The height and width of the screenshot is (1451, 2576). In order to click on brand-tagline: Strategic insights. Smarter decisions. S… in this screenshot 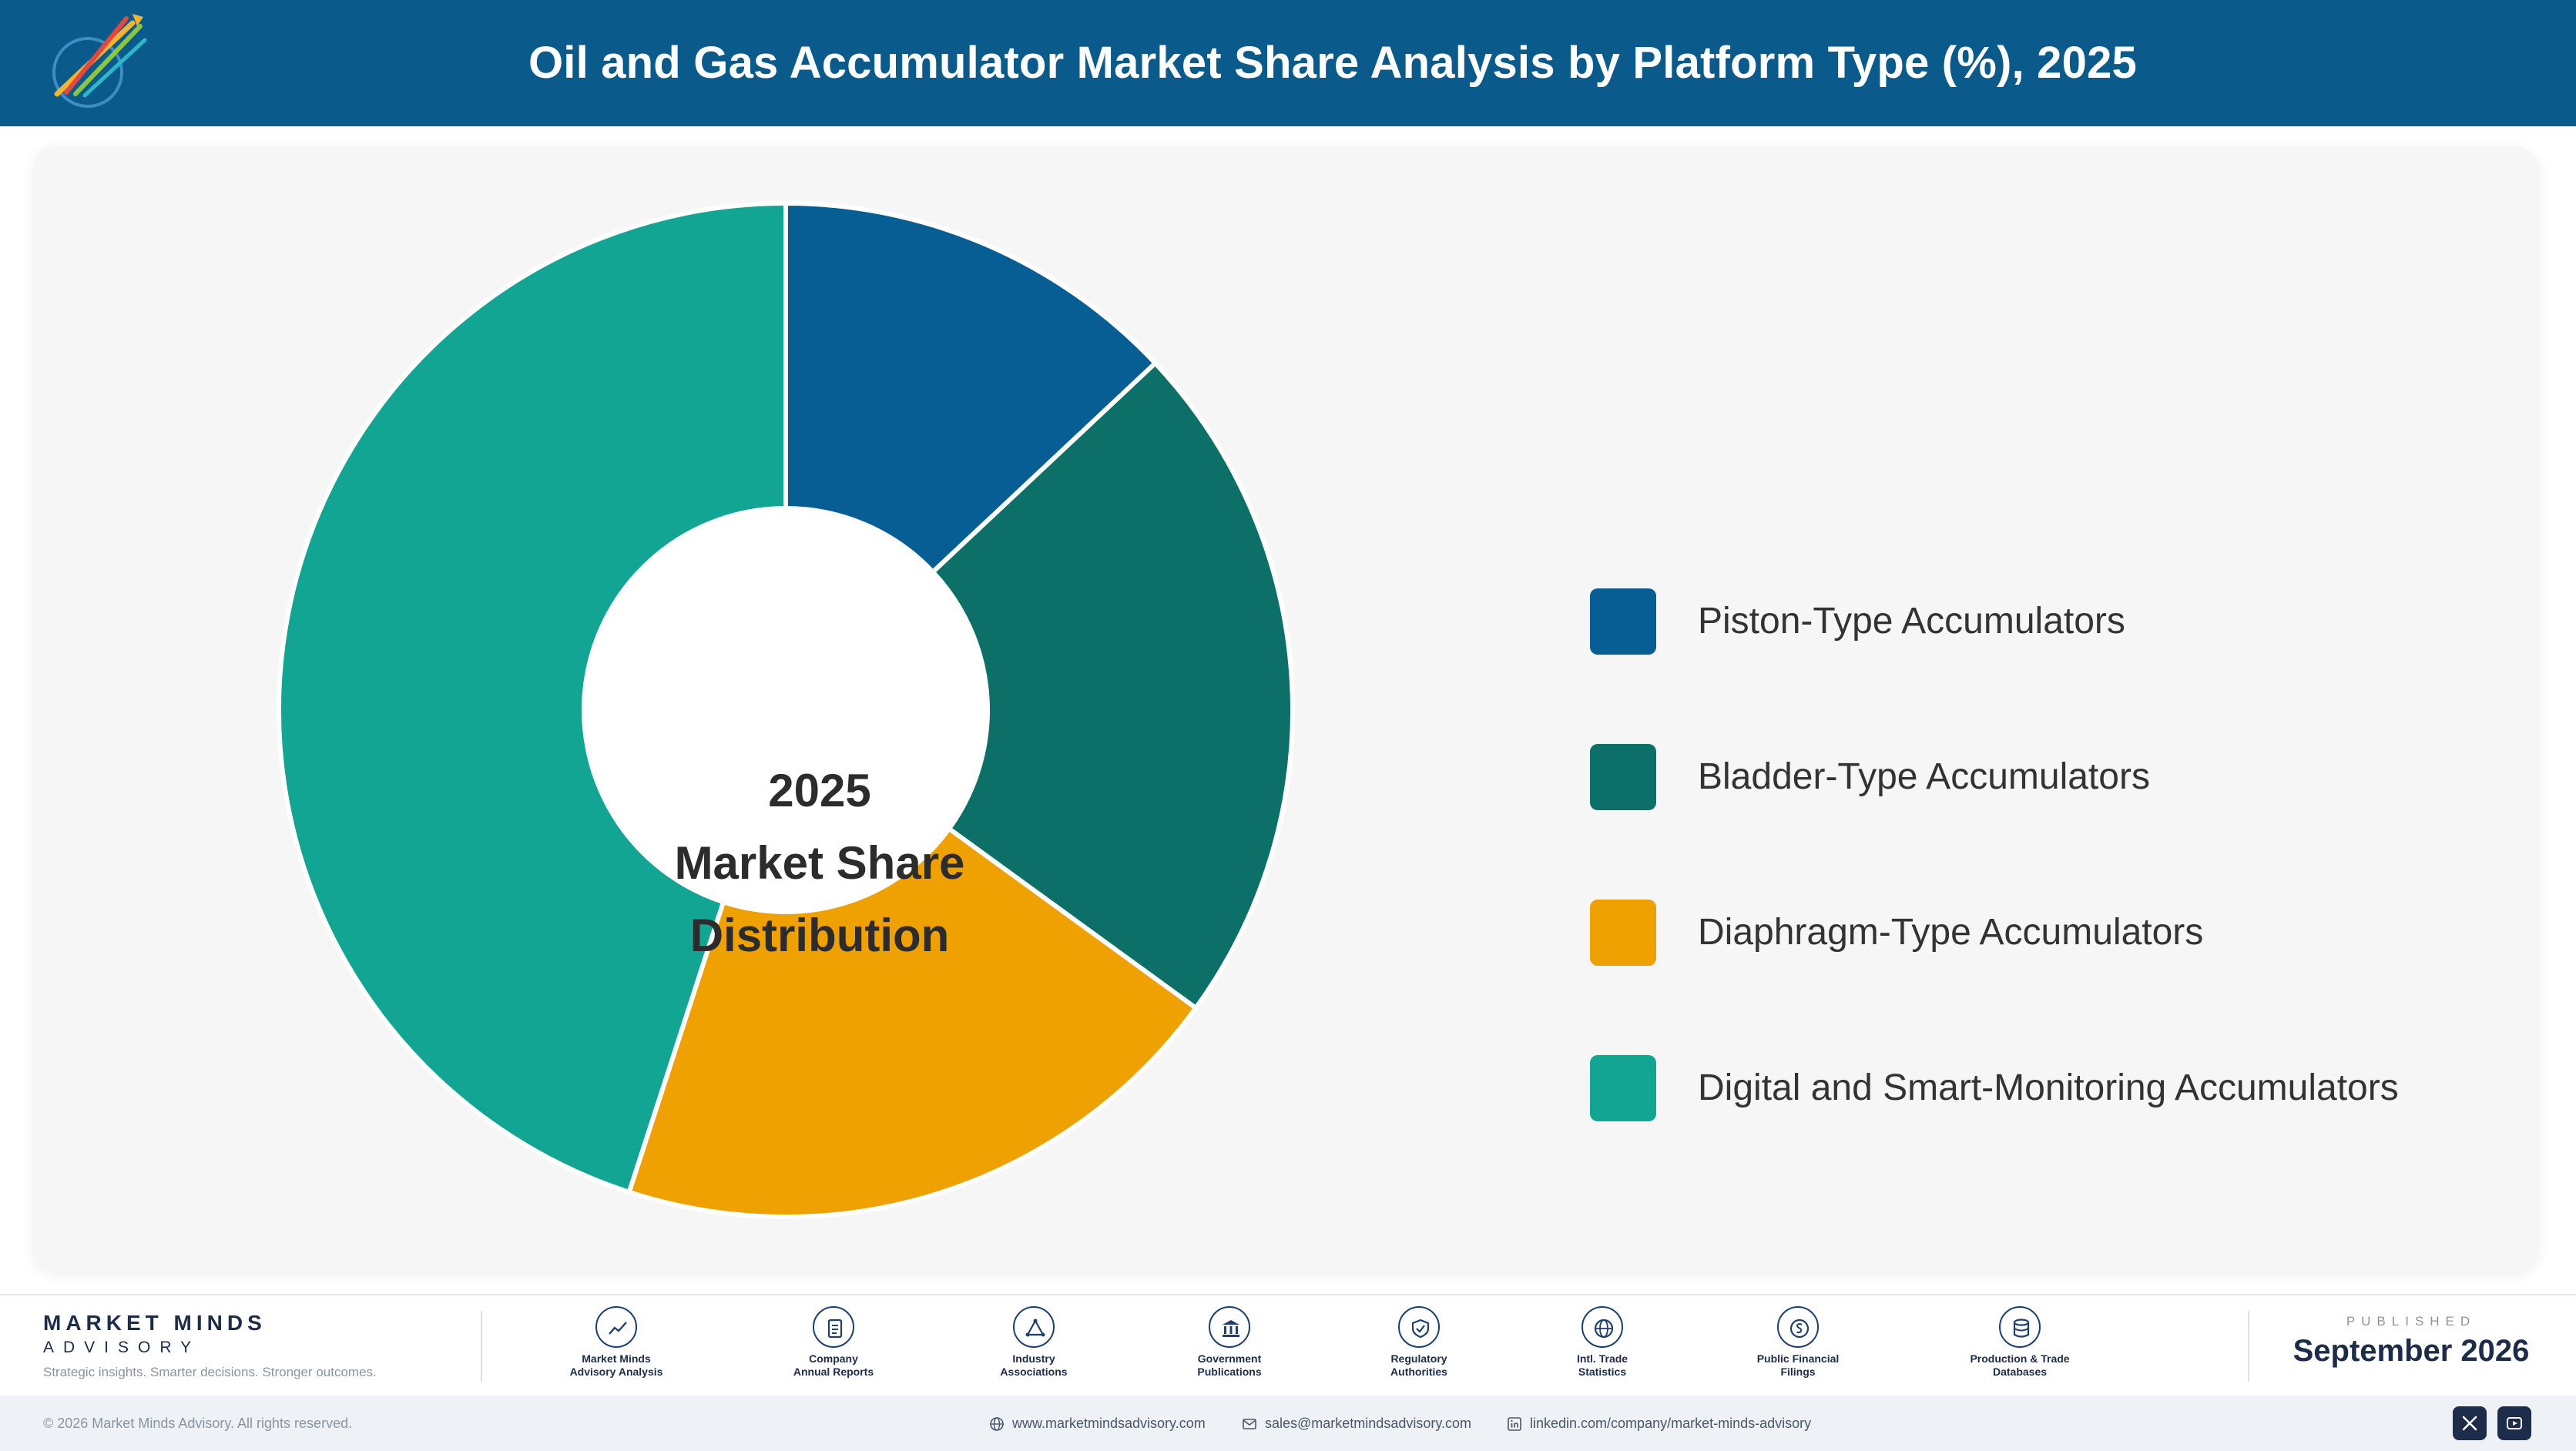, I will do `click(210, 1372)`.